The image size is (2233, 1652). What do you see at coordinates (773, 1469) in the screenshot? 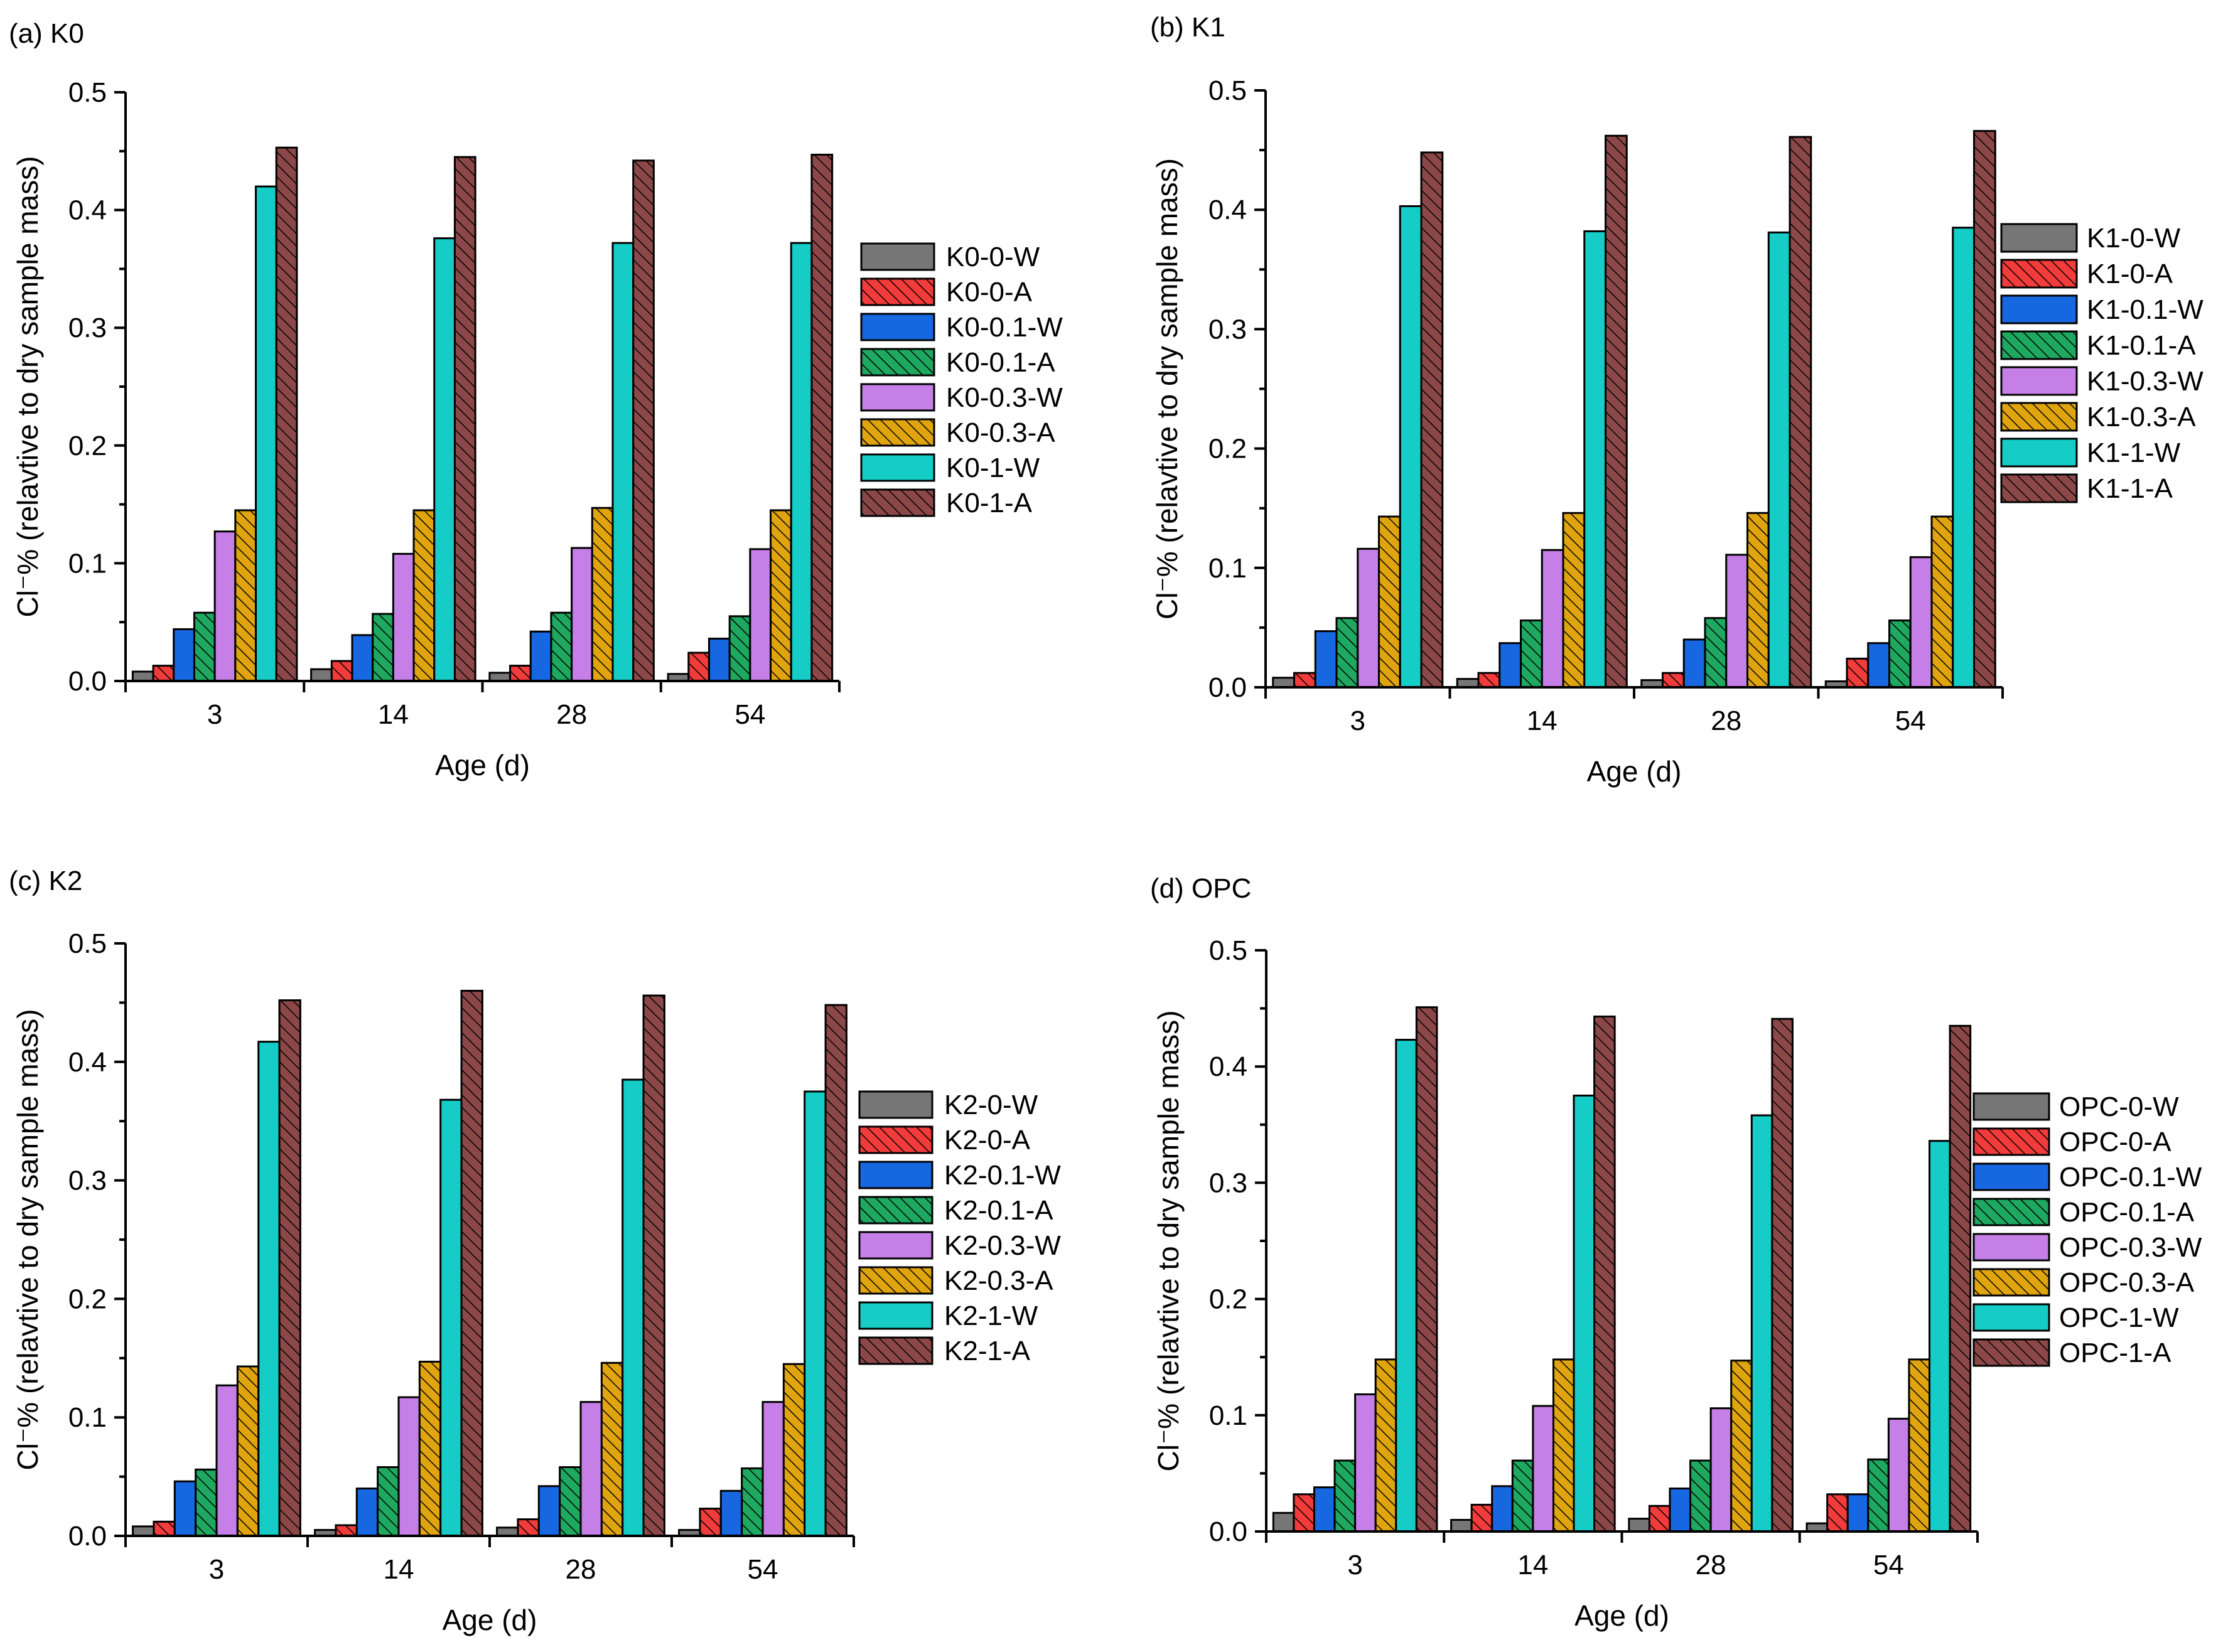
I see `bar-K2-0.3-W-54: K2-0.3-W @ 54 d: 0.113` at bounding box center [773, 1469].